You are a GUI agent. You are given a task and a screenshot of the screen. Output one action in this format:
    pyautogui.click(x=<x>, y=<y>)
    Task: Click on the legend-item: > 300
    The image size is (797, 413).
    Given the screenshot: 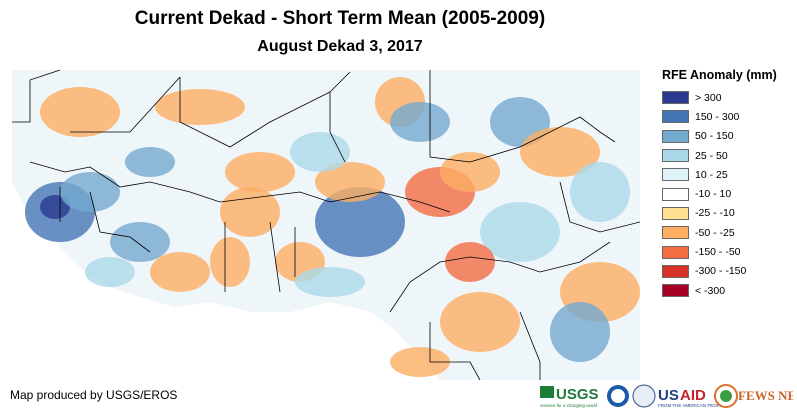 What is the action you would take?
    pyautogui.click(x=719, y=97)
    